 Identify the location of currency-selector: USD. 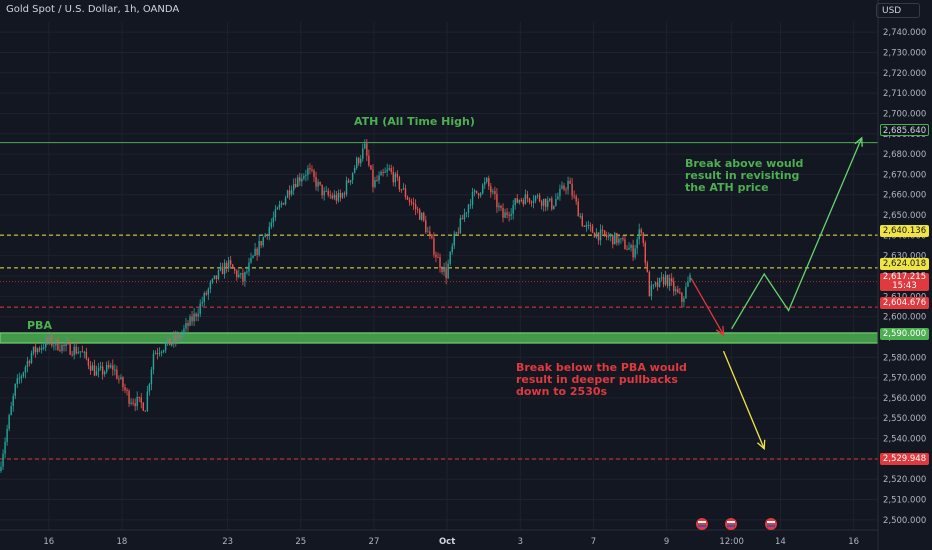
(898, 10).